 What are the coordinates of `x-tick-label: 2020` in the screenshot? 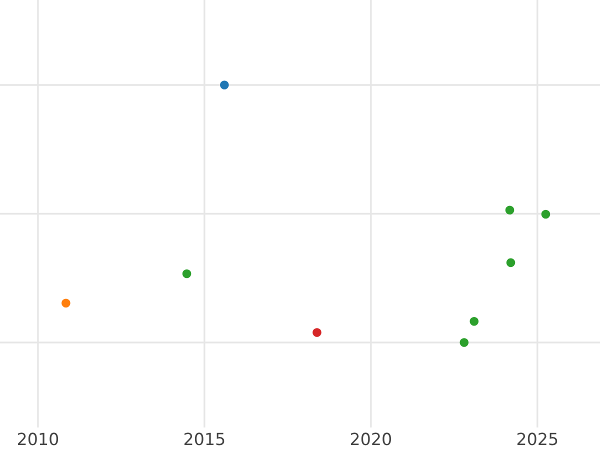 It's located at (371, 439).